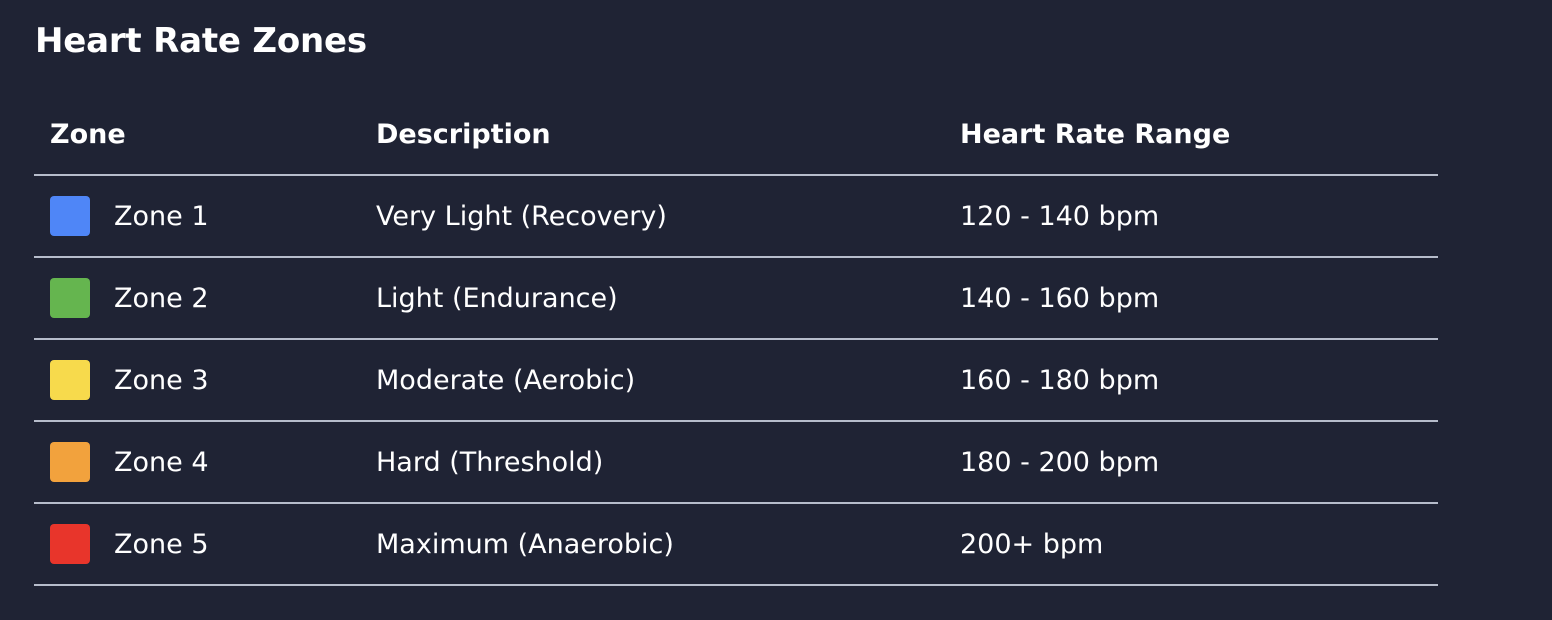 This screenshot has width=1552, height=620. I want to click on header-row: Zone Description Heart Rate Range, so click(736, 135).